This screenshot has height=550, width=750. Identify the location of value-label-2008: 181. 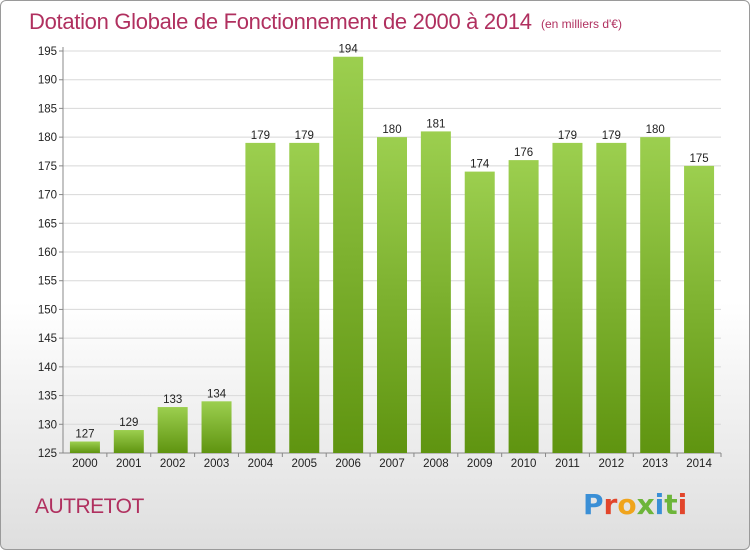
(435, 124).